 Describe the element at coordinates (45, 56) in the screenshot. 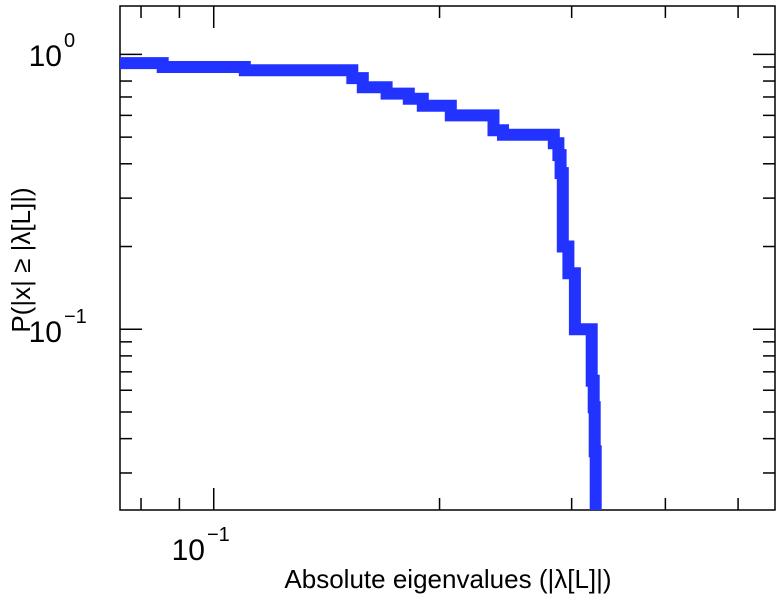

I see `y-tick-label-1: 10` at that location.